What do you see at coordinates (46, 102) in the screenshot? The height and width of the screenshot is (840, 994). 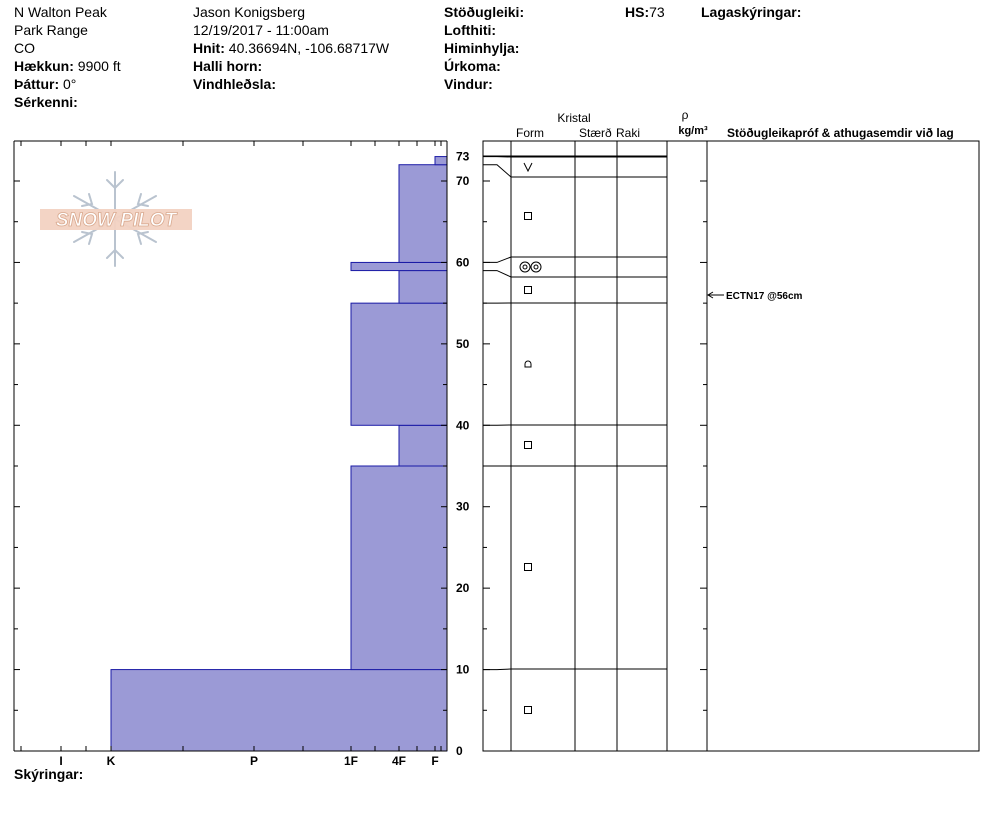 I see `features-label: Sérkenni:` at bounding box center [46, 102].